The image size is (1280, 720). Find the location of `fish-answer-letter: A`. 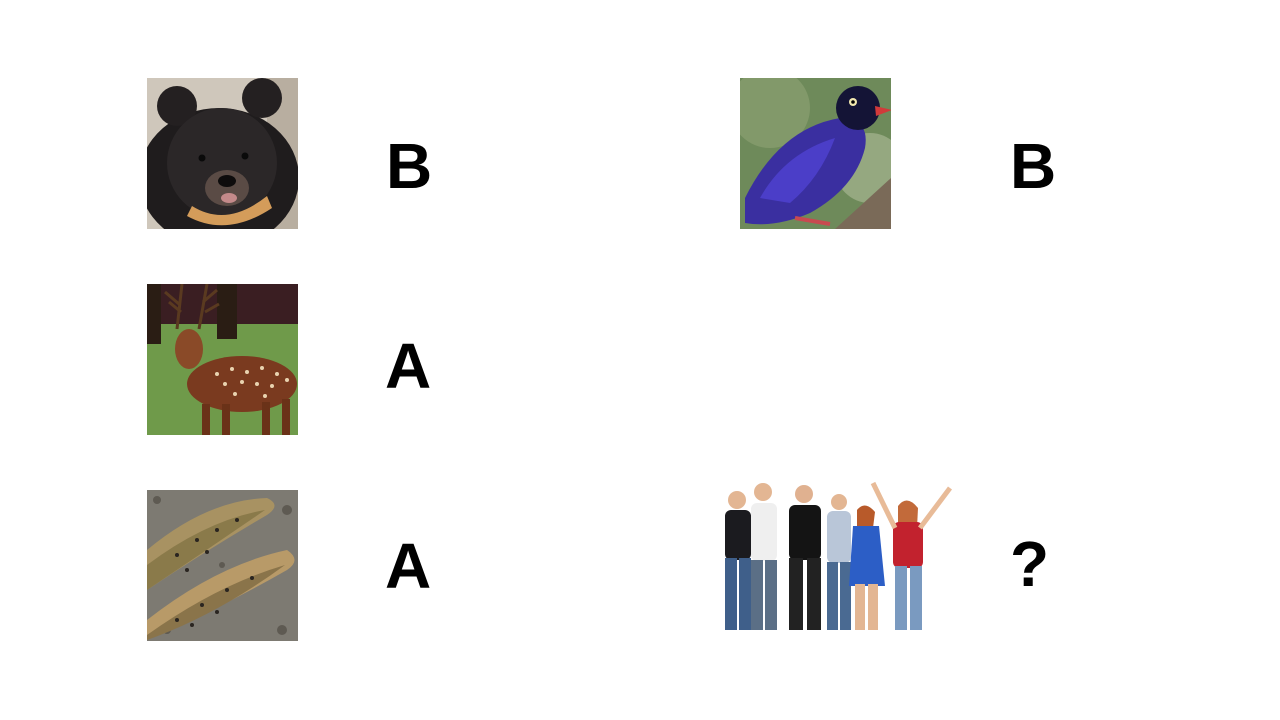

fish-answer-letter: A is located at coordinates (408, 566).